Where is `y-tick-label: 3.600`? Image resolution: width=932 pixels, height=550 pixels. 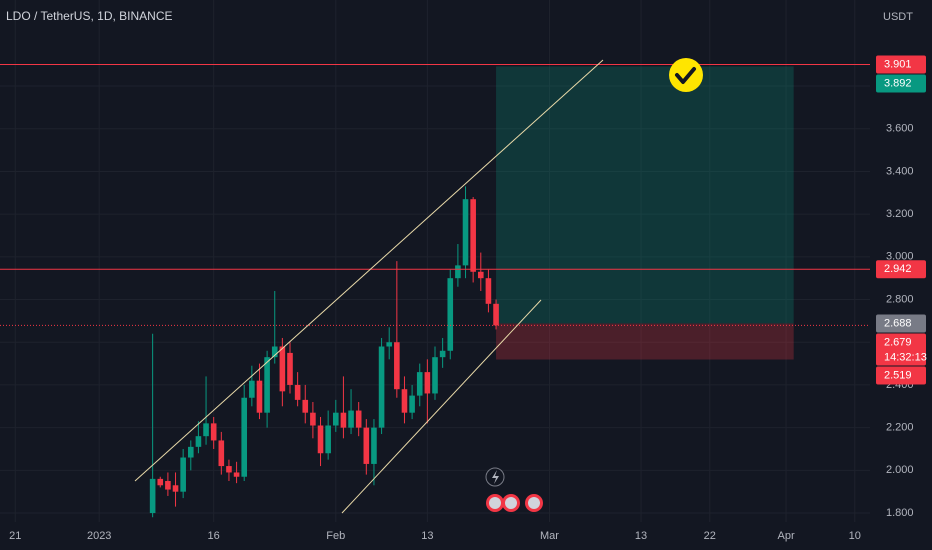
y-tick-label: 3.600 is located at coordinates (900, 129).